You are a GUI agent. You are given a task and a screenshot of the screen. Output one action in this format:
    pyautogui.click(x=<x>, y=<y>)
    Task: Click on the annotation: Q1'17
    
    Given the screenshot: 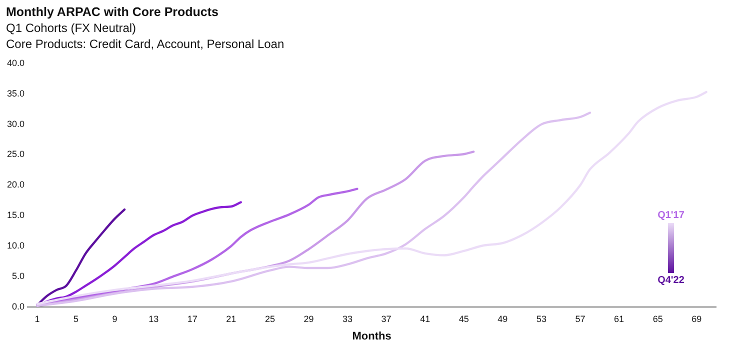 What is the action you would take?
    pyautogui.click(x=671, y=215)
    